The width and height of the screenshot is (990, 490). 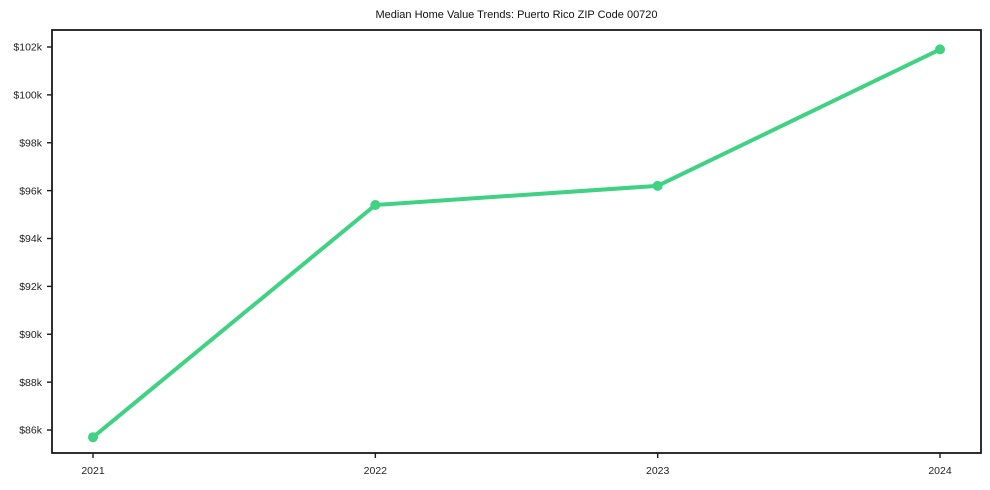 I want to click on y-tick-label: $92k, so click(x=31, y=287).